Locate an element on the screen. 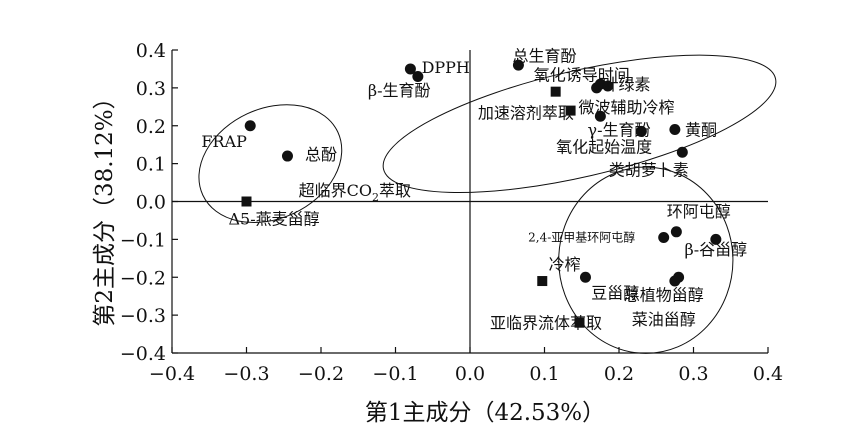 The image size is (853, 434). y-tick-label: −0.1 is located at coordinates (143, 240).